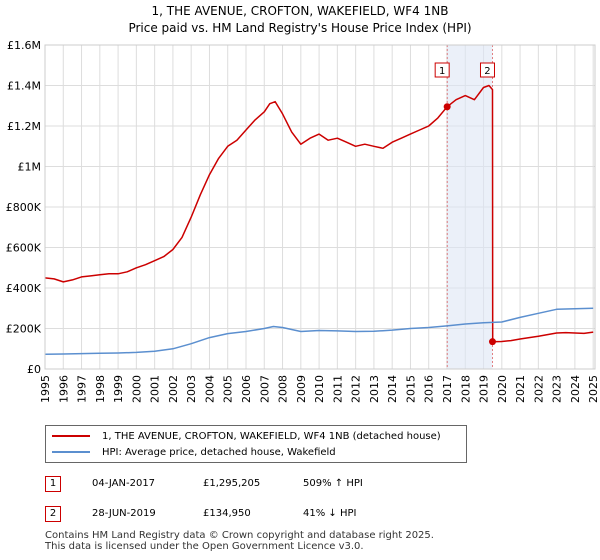 This screenshot has height=560, width=600. I want to click on x-tick-label: 2022, so click(538, 389).